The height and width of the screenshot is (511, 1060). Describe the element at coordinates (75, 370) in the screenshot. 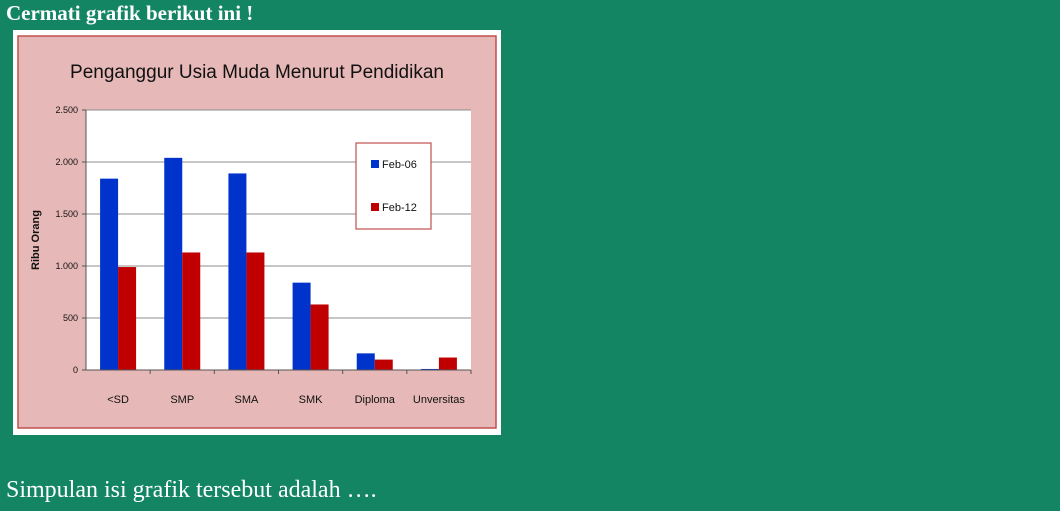

I see `y-tick-label: 0` at that location.